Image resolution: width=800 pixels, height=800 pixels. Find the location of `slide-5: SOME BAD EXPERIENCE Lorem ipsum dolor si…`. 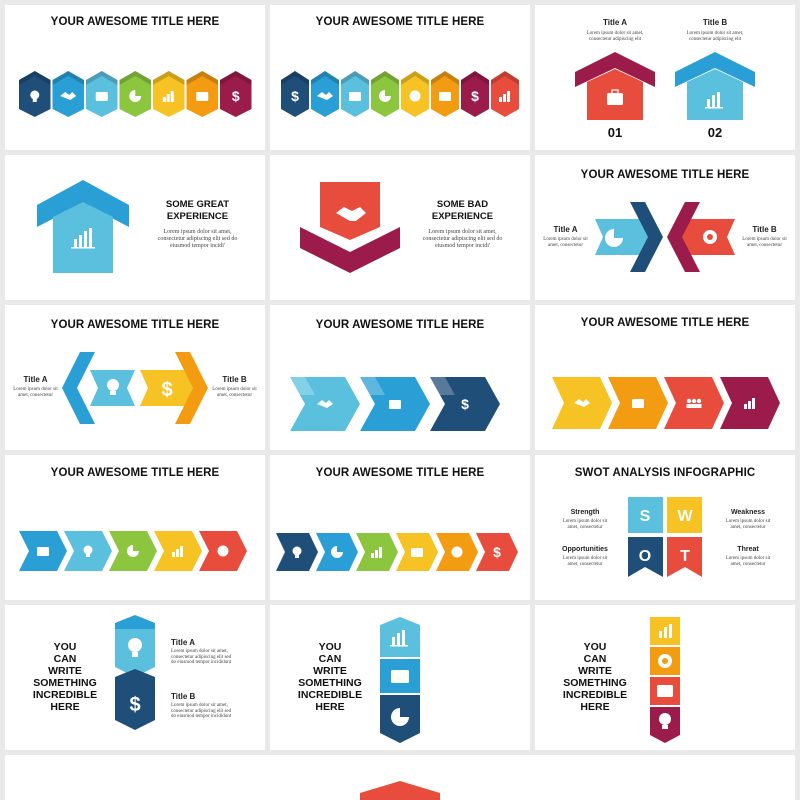

slide-5: SOME BAD EXPERIENCE Lorem ipsum dolor si… is located at coordinates (400, 227).